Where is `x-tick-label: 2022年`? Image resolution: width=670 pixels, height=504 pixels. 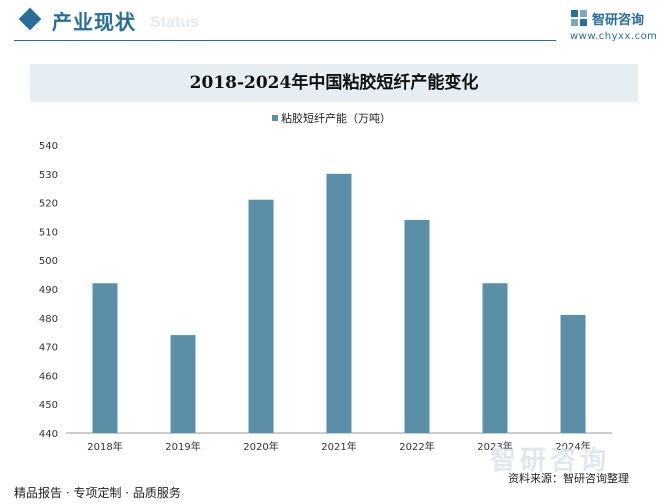 x-tick-label: 2022年 is located at coordinates (416, 446).